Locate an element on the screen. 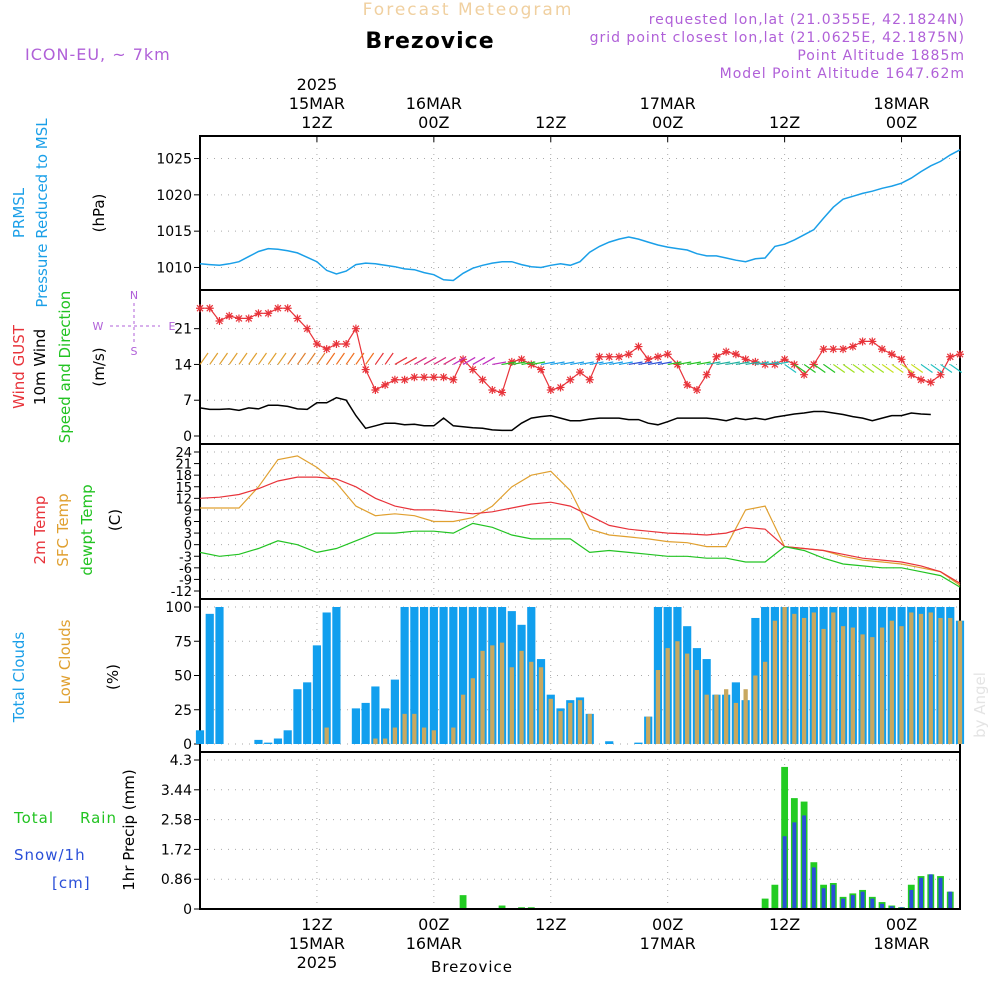 This screenshot has width=1000, height=1000. footer-location: Brezovice is located at coordinates (472, 967).